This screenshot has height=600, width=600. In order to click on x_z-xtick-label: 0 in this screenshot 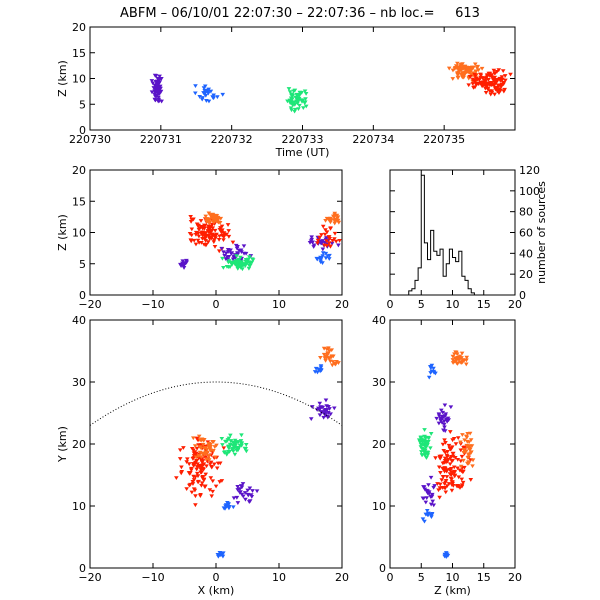, I will do `click(216, 304)`.